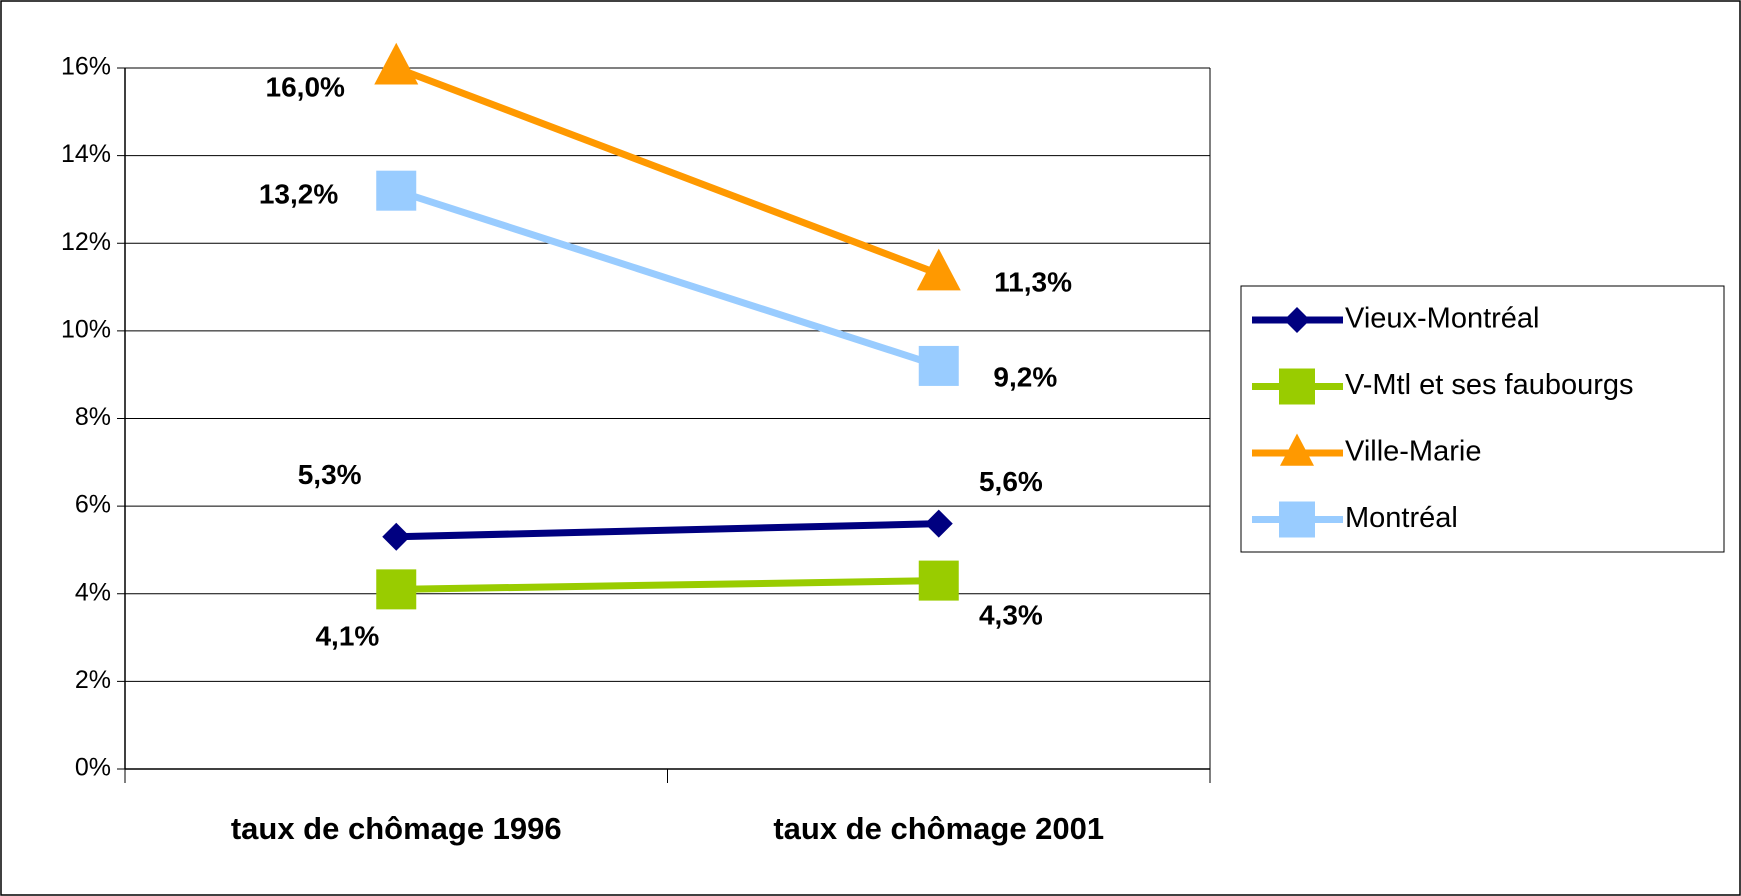 The width and height of the screenshot is (1741, 896). What do you see at coordinates (347, 636) in the screenshot?
I see `value-label: 4,1%` at bounding box center [347, 636].